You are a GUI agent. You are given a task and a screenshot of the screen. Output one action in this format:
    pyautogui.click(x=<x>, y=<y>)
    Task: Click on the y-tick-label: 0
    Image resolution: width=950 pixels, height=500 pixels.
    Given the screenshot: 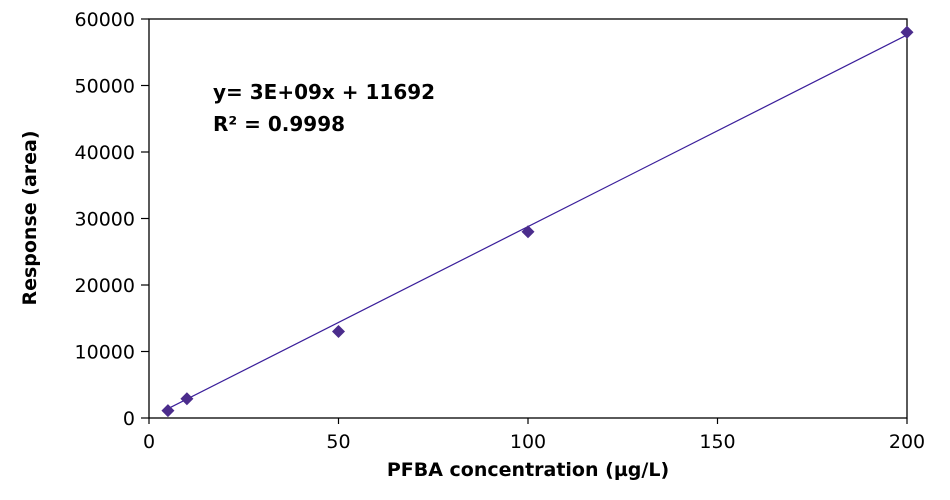 What is the action you would take?
    pyautogui.click(x=129, y=419)
    